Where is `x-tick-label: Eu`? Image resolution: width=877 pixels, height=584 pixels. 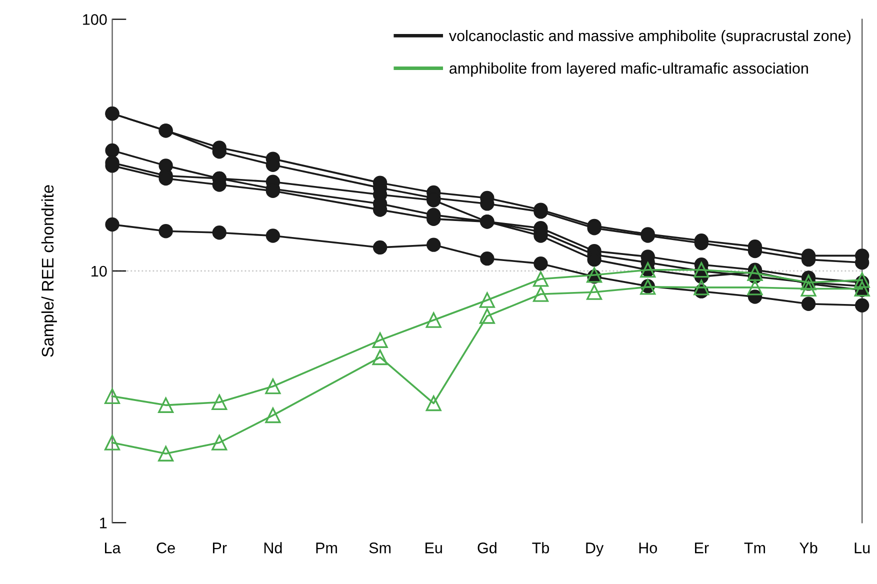
x-tick-label: Eu is located at coordinates (434, 548).